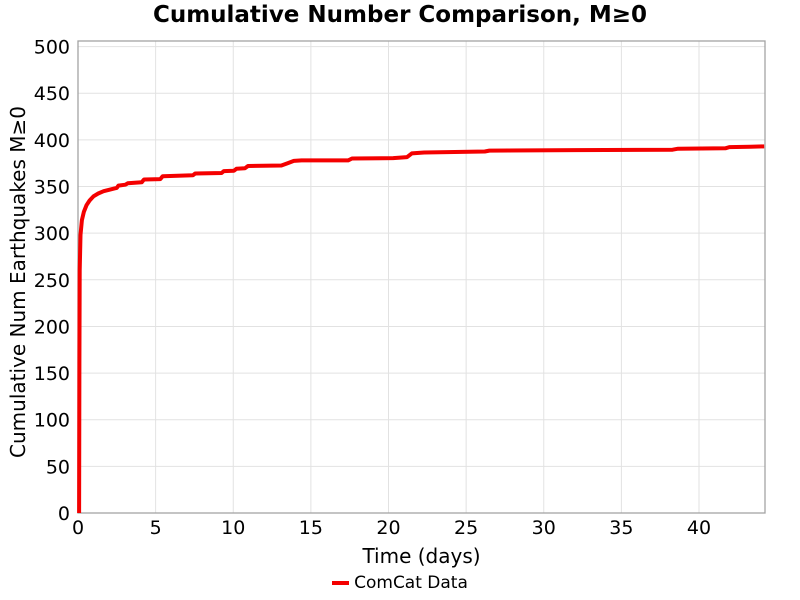 The height and width of the screenshot is (600, 800). What do you see at coordinates (52, 421) in the screenshot?
I see `y-tick-label: 100` at bounding box center [52, 421].